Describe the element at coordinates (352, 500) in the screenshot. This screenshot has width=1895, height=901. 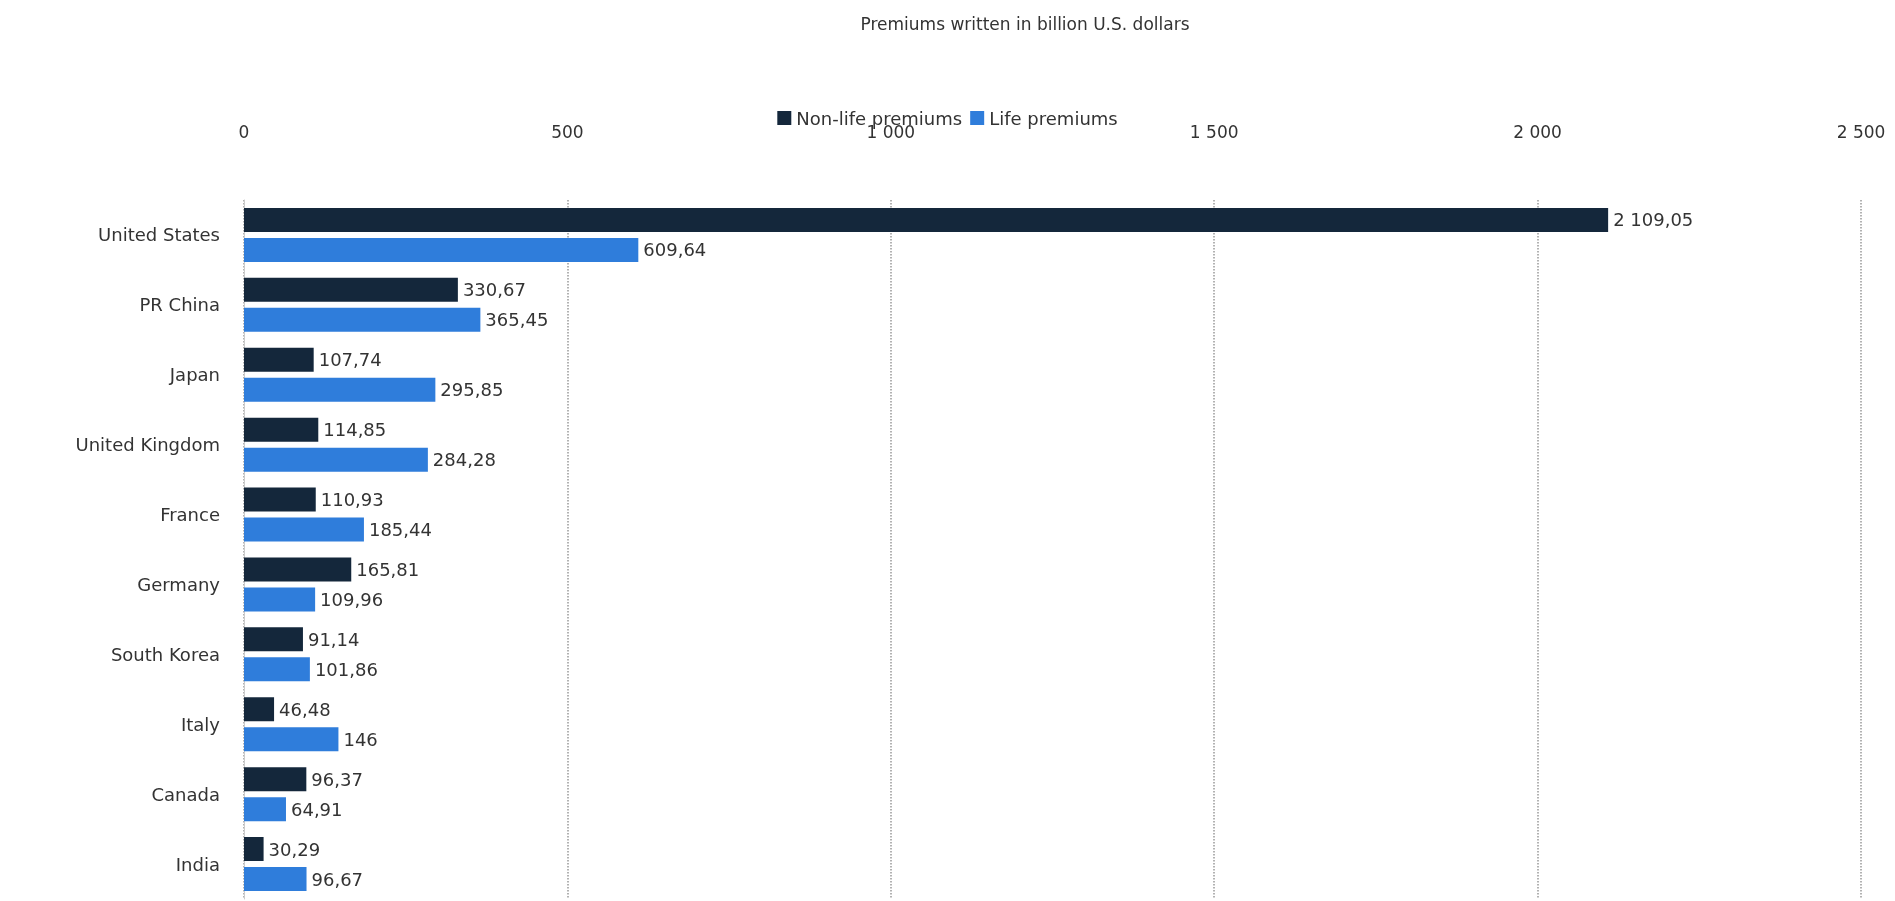
I see `data-label: 110,93` at that location.